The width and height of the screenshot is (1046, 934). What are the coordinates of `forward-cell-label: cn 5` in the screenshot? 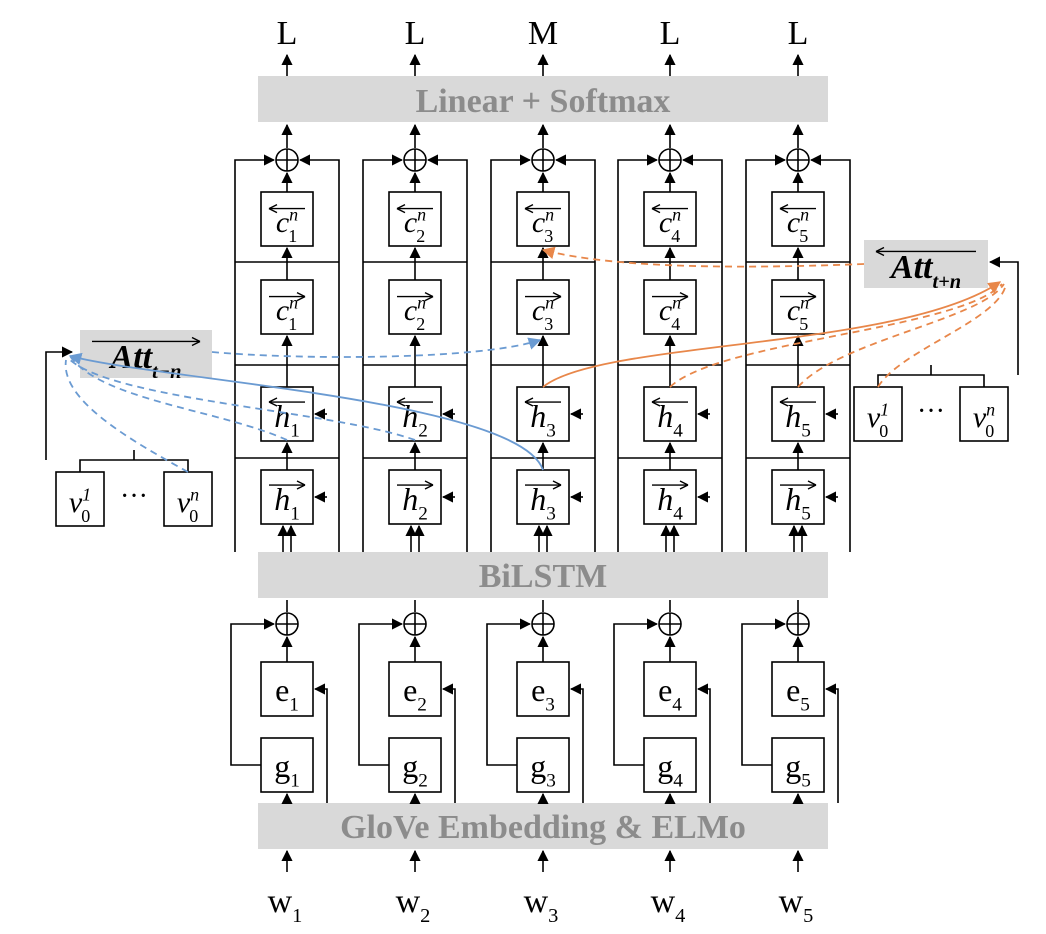 It's located at (798, 314).